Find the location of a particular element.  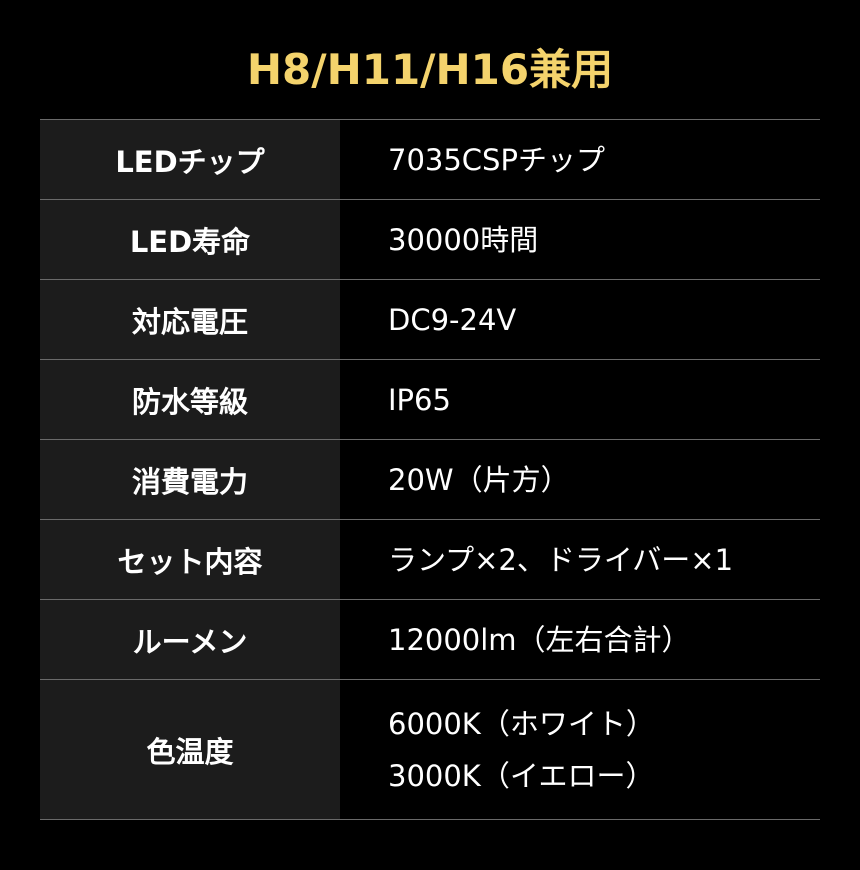

spec-value-line: 12000lm（左右合計） is located at coordinates (539, 639).